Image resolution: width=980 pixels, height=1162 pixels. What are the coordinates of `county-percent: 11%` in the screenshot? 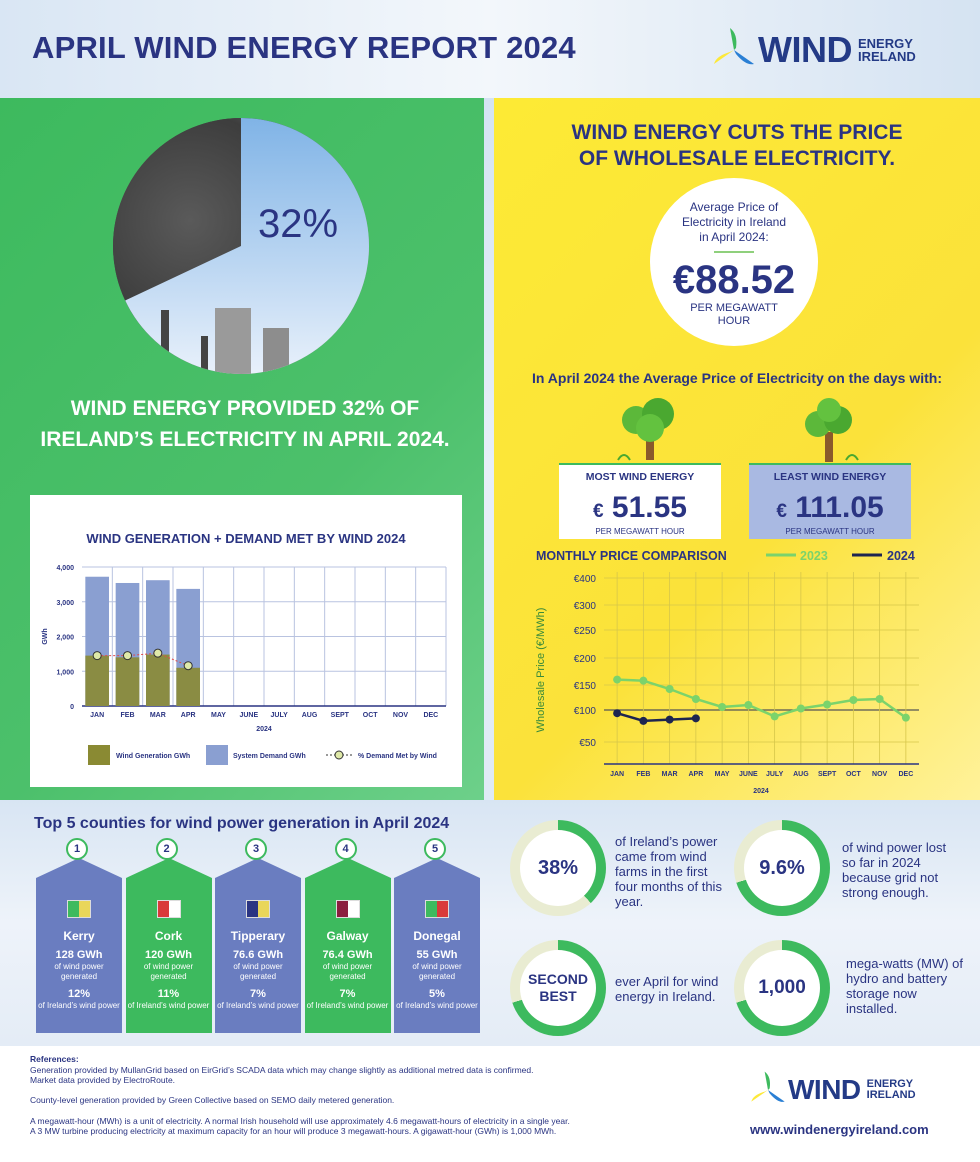 It's located at (168, 994).